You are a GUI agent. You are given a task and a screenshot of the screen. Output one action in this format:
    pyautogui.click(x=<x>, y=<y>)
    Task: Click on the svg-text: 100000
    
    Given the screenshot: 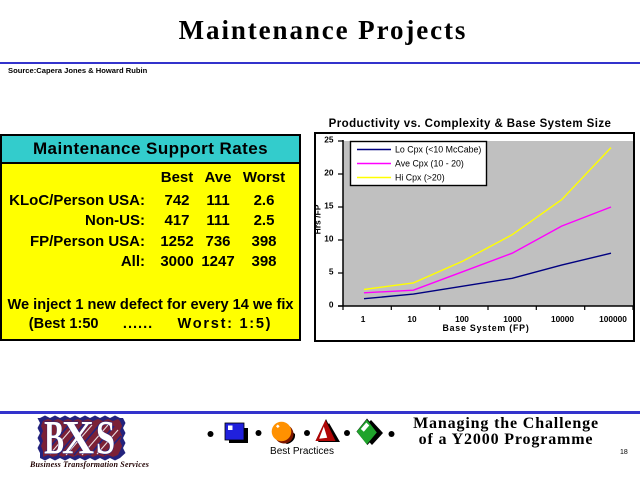 What is the action you would take?
    pyautogui.click(x=613, y=319)
    